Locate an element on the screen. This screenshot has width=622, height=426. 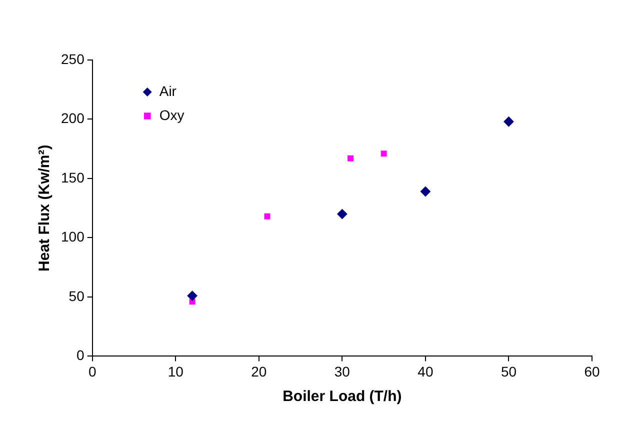
y-tick-label: 100 is located at coordinates (73, 236).